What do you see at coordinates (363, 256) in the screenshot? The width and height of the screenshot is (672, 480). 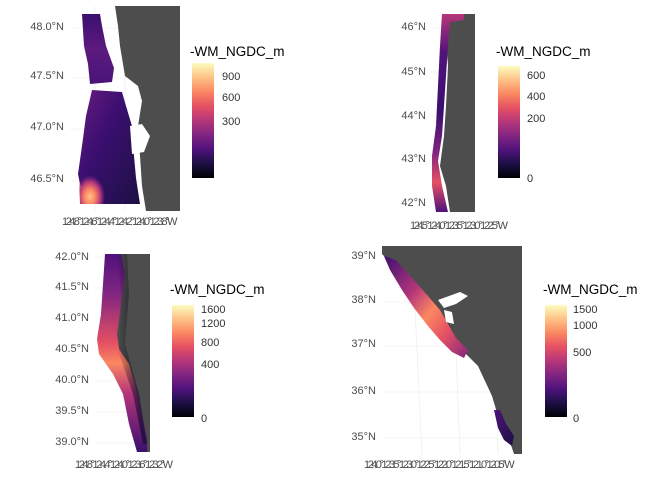 I see `y-tick-label: 39°N` at bounding box center [363, 256].